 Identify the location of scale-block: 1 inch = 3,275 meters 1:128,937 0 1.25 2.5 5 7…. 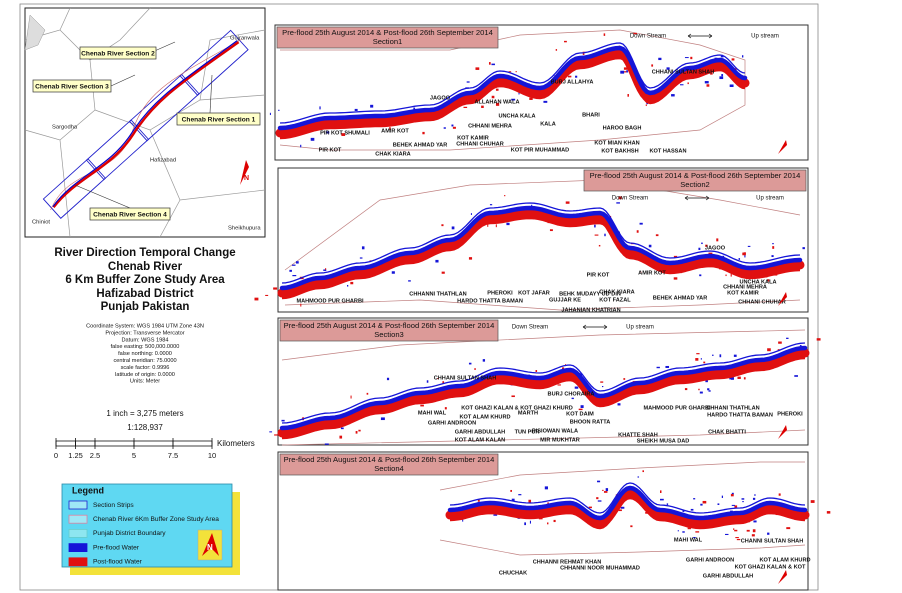
(154, 434).